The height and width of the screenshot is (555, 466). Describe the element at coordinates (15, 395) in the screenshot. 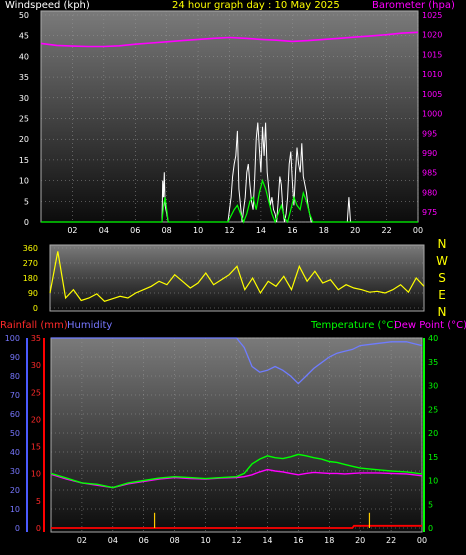

I see `humidity-tick-label: 70` at that location.